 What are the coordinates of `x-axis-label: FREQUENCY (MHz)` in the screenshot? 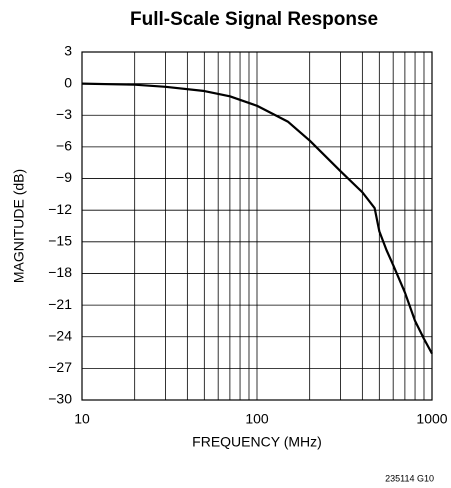 It's located at (257, 442).